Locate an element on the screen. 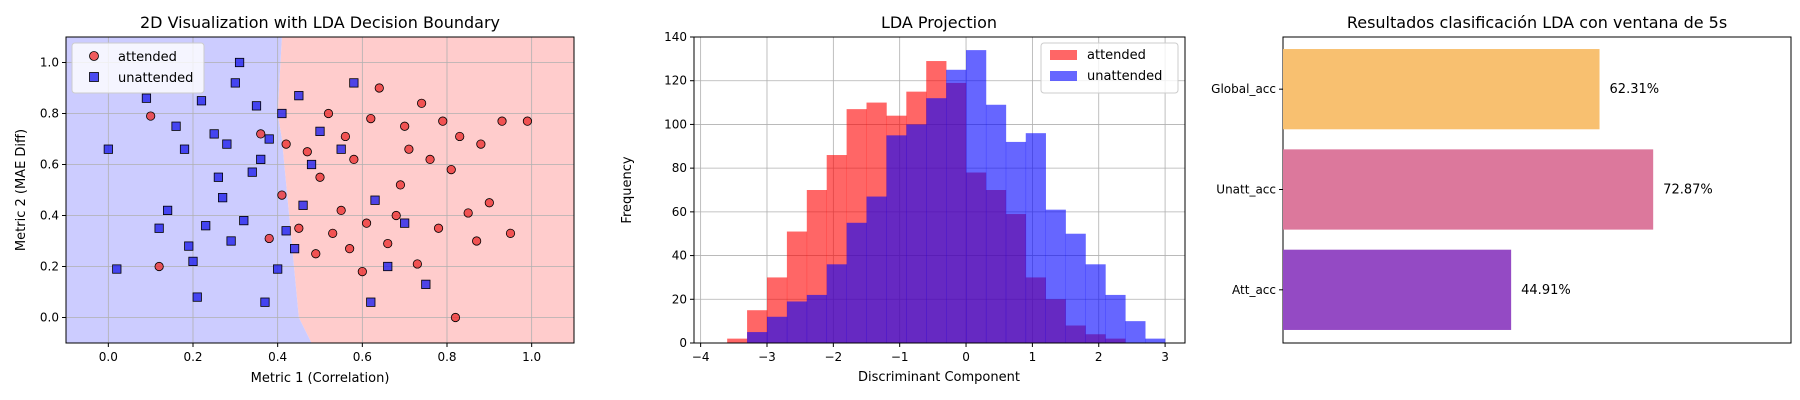 The width and height of the screenshot is (1800, 400). legend-hist-unattended-label: unattended is located at coordinates (1124, 76).